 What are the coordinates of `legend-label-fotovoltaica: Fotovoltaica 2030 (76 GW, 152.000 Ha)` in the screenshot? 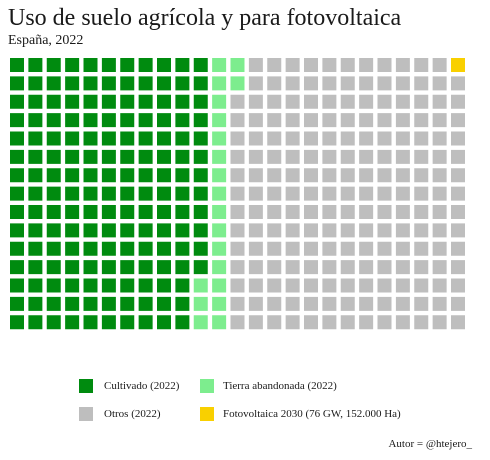 It's located at (312, 414).